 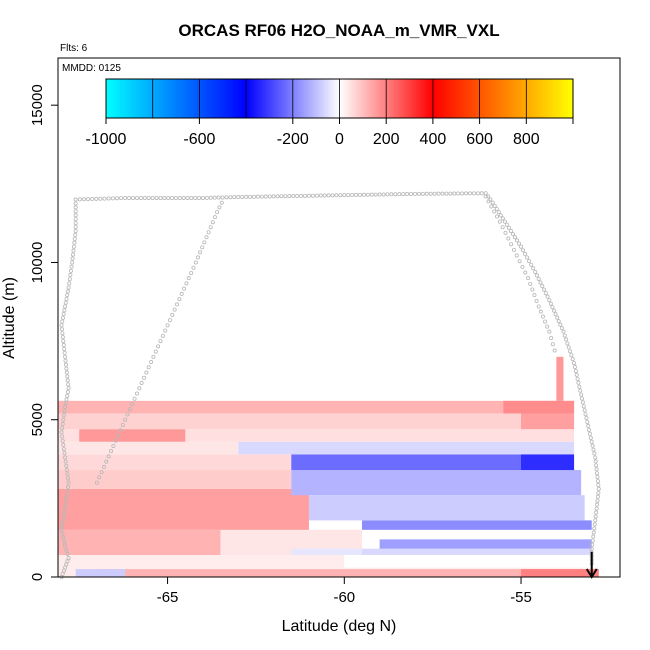 I want to click on x-tick-label: -55, so click(x=521, y=597).